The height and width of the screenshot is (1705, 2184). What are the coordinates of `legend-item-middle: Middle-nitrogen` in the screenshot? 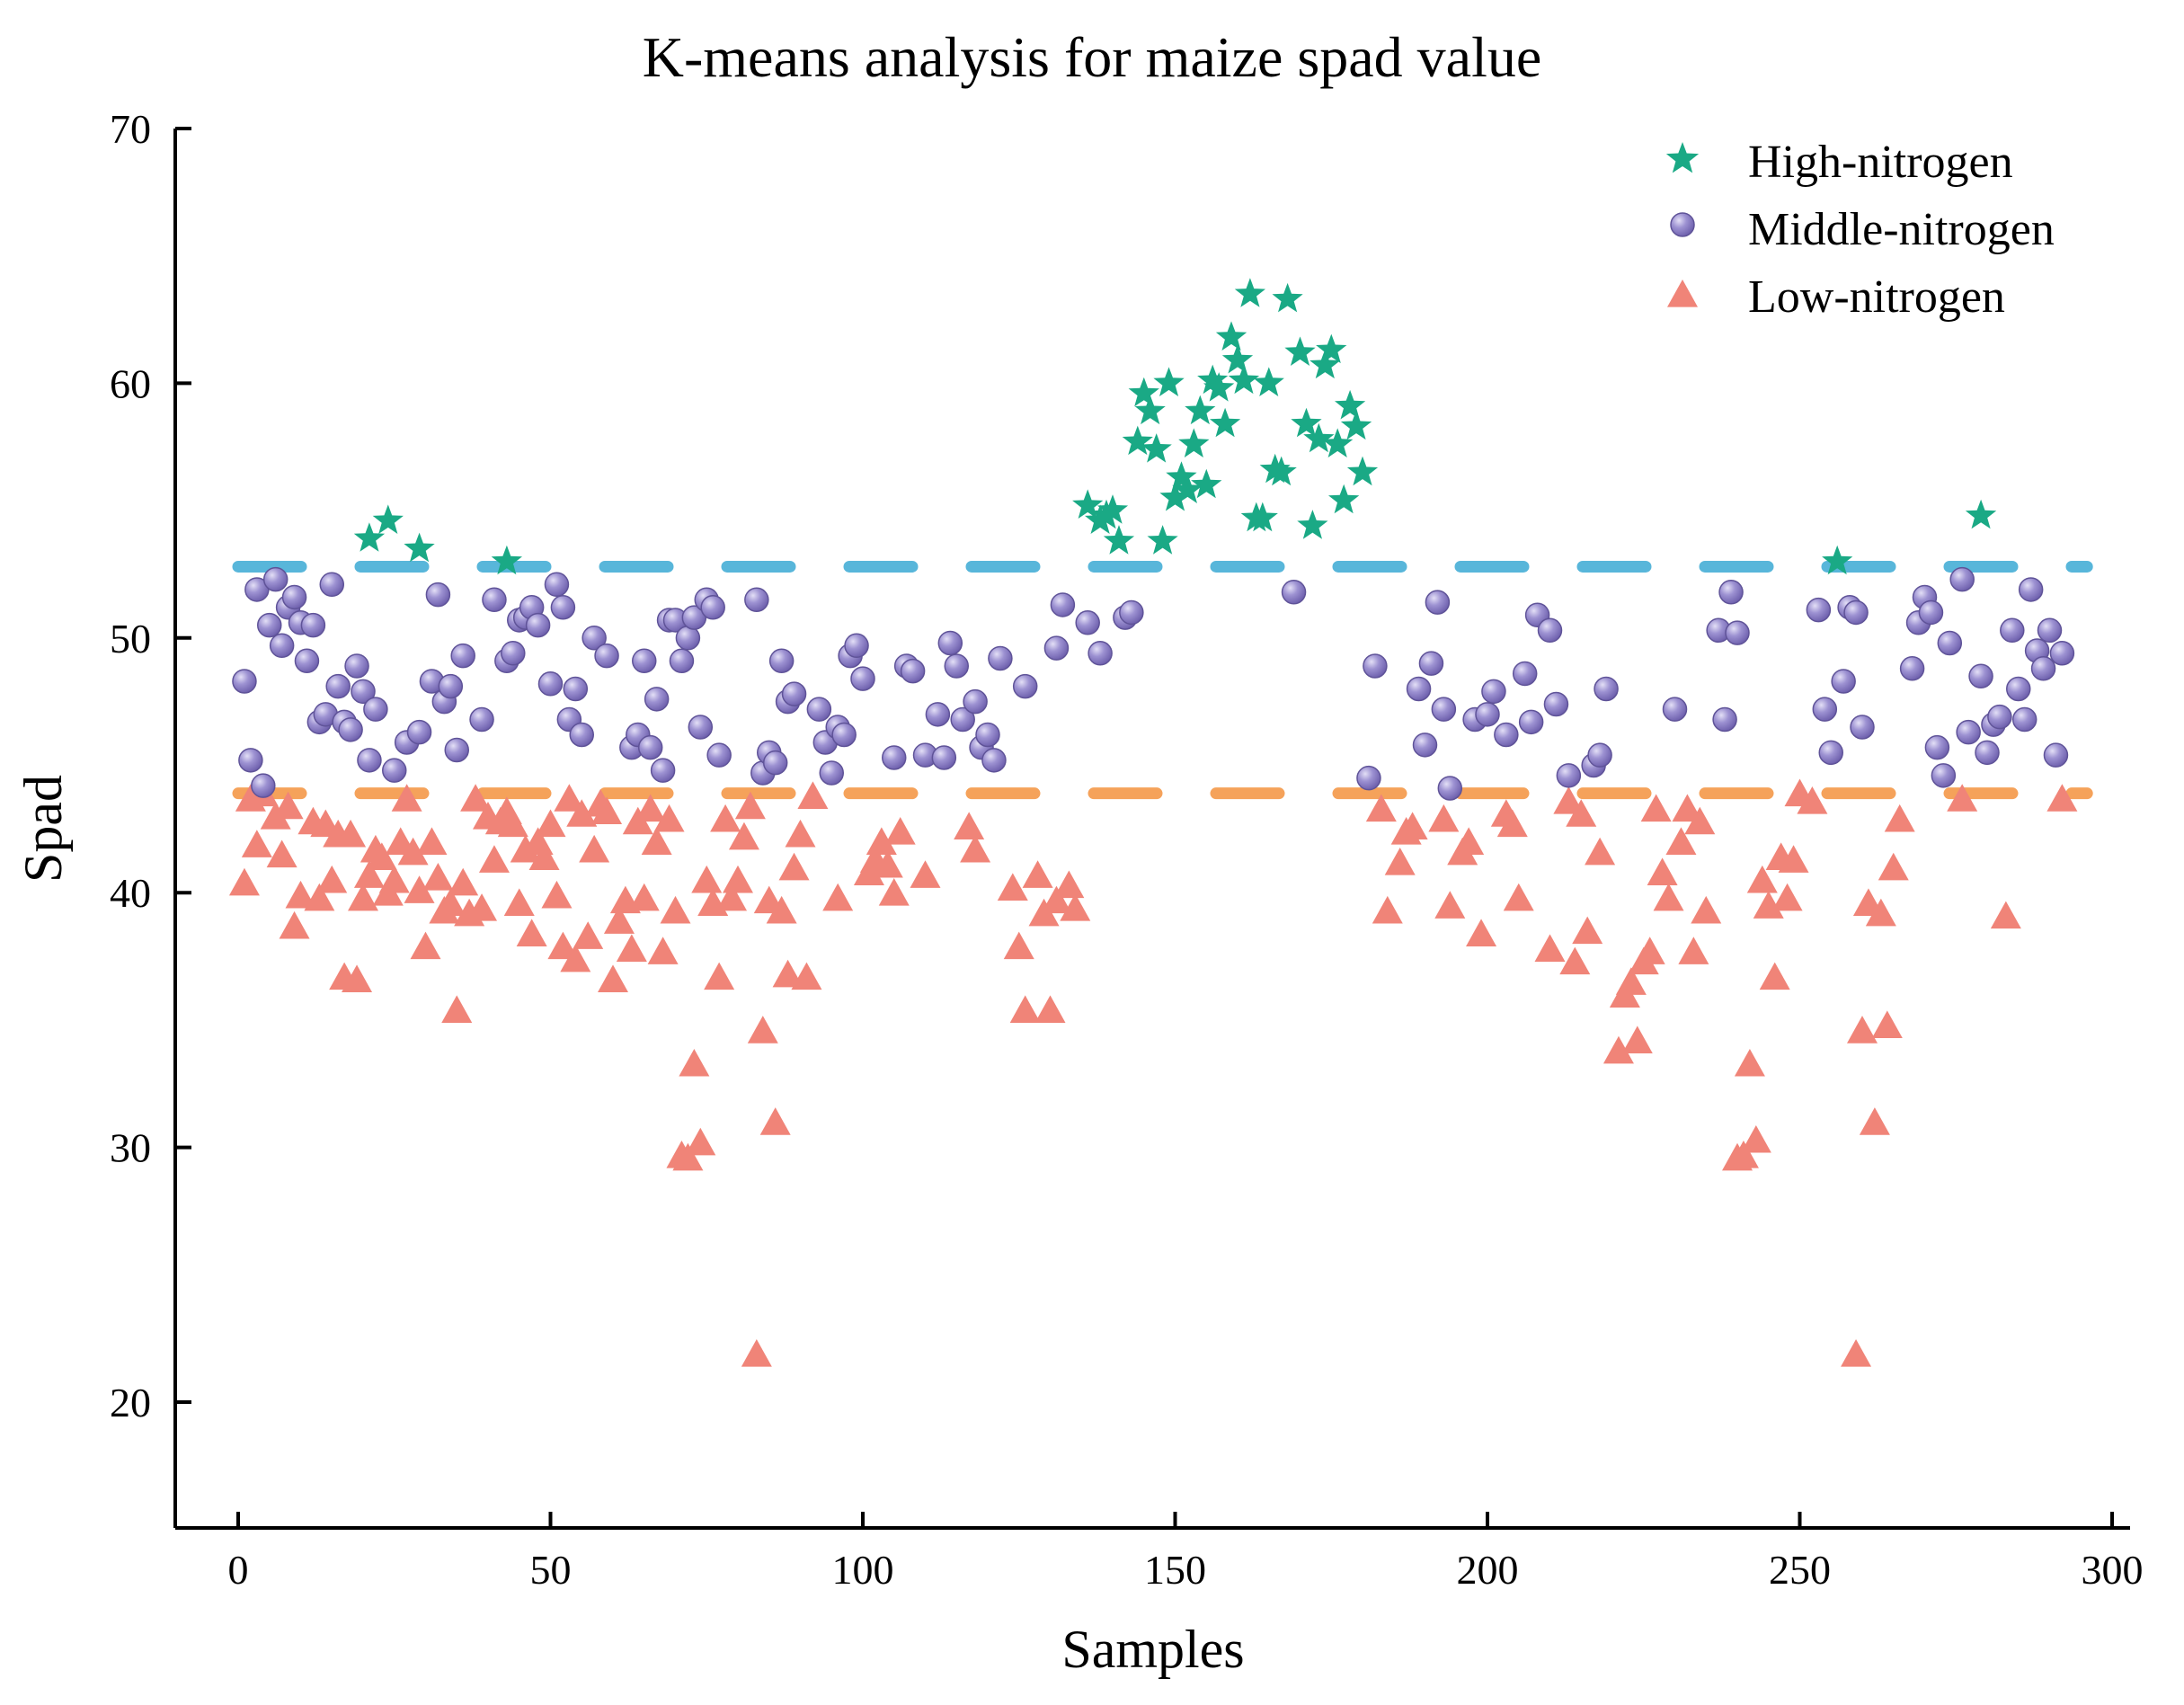 It's located at (1862, 229).